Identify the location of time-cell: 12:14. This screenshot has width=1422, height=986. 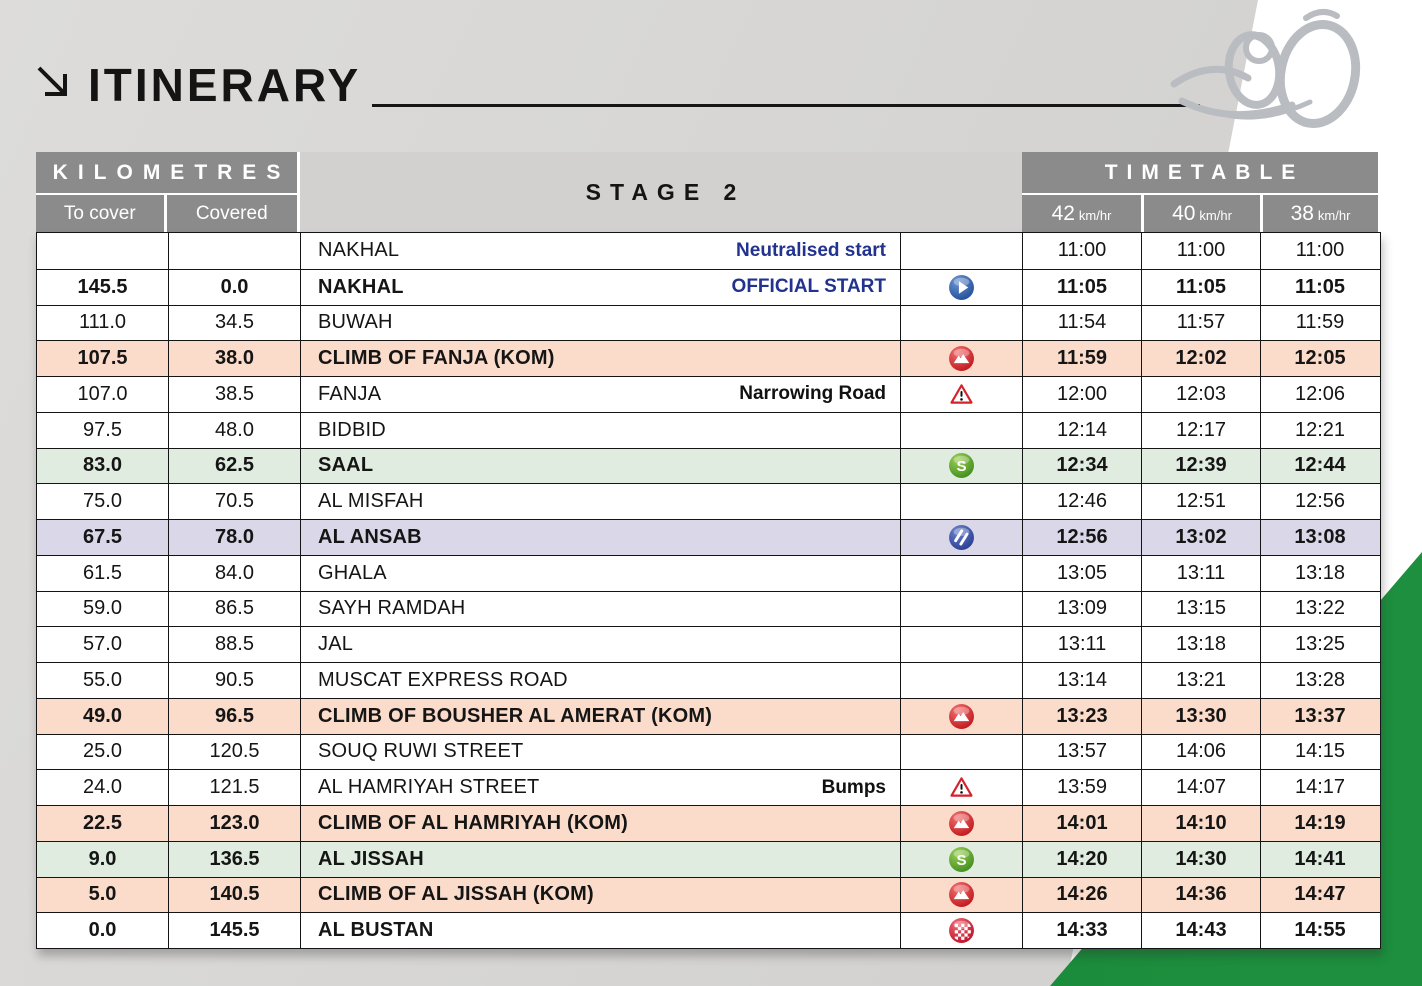
(1082, 430).